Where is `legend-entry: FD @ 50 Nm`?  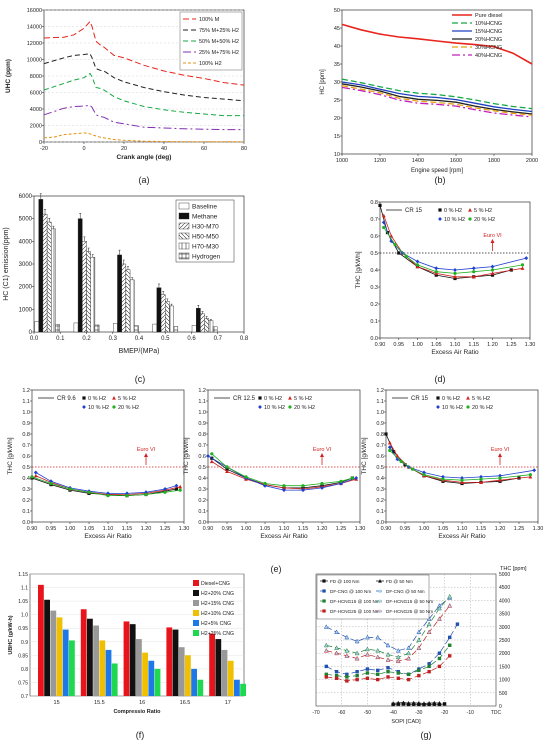
legend-entry: FD @ 50 Nm is located at coordinates (399, 581).